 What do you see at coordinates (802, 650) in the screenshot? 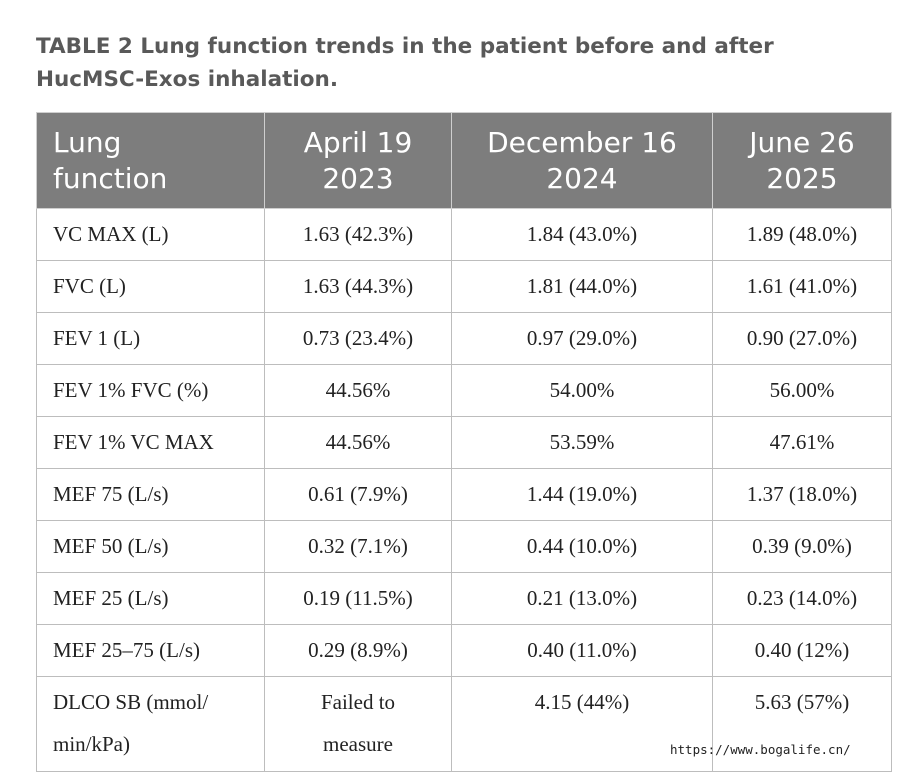
I see `table-cell: 0.40 (12%)` at bounding box center [802, 650].